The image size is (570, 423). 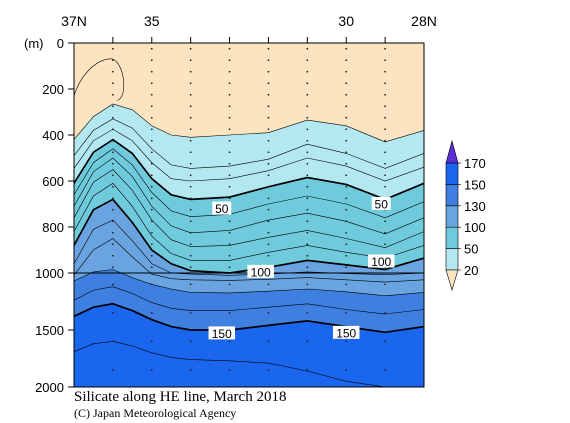 What do you see at coordinates (475, 163) in the screenshot?
I see `colorbar-label: 170` at bounding box center [475, 163].